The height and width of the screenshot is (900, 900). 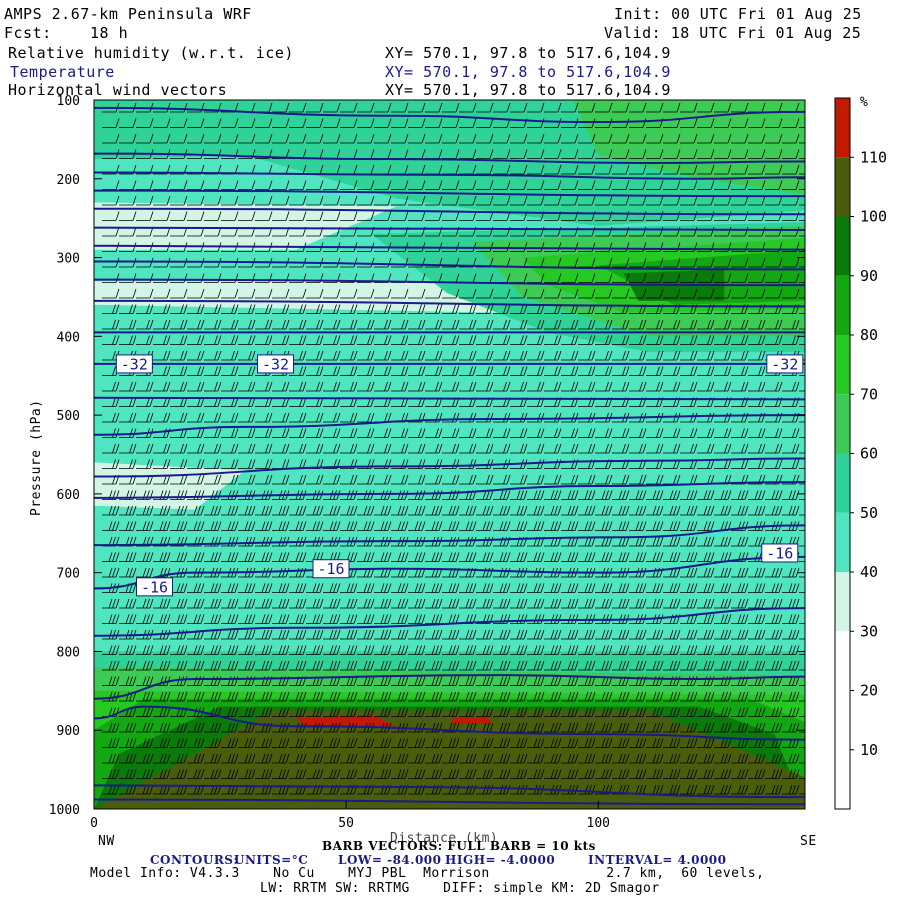 I want to click on field-temp-xy: XY= 570.1, 97.8 to 517.6,104.9, so click(x=528, y=72).